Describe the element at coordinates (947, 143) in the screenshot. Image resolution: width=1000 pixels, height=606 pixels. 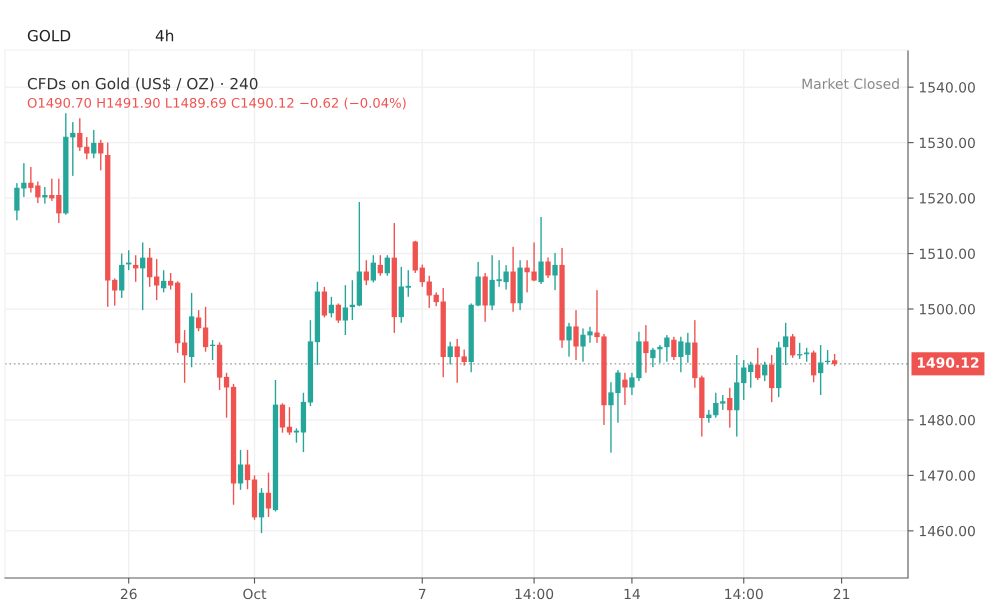
I see `y-tick-label: 1530.00` at that location.